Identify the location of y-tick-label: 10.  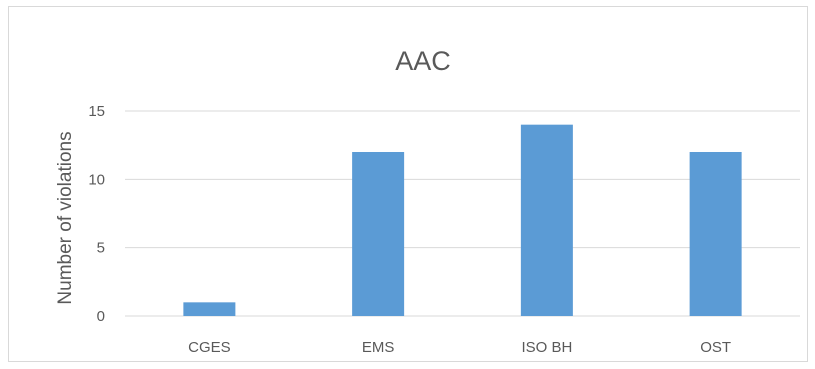
(96, 179).